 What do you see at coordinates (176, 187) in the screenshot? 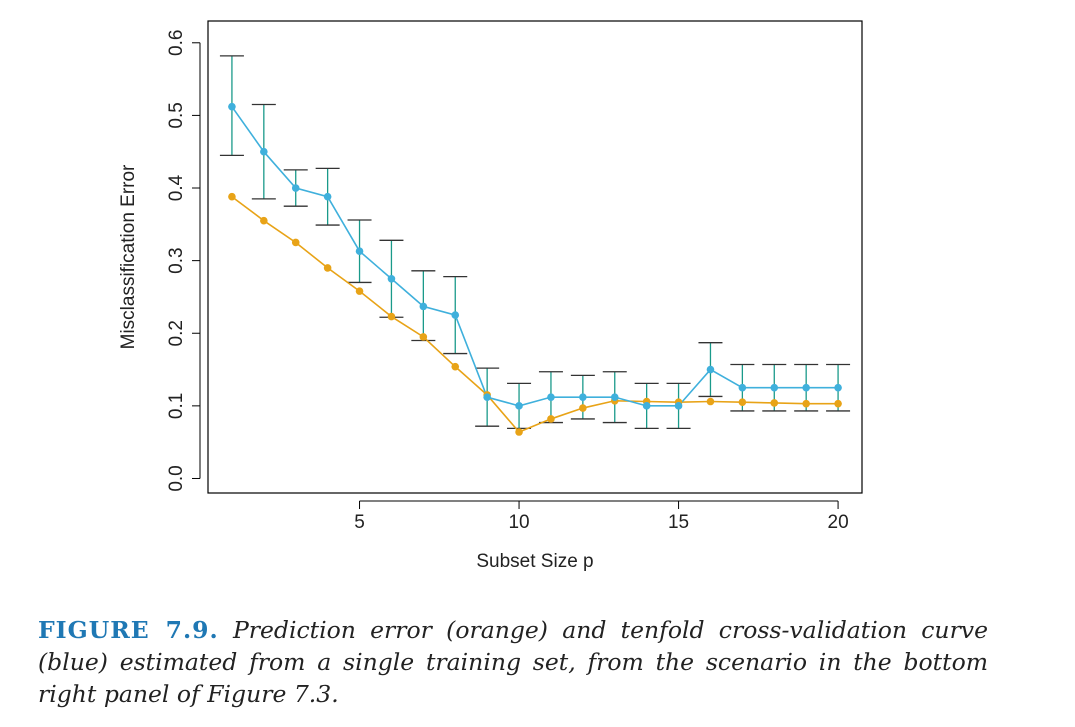
I see `y-tick-label: 0.4` at bounding box center [176, 187].